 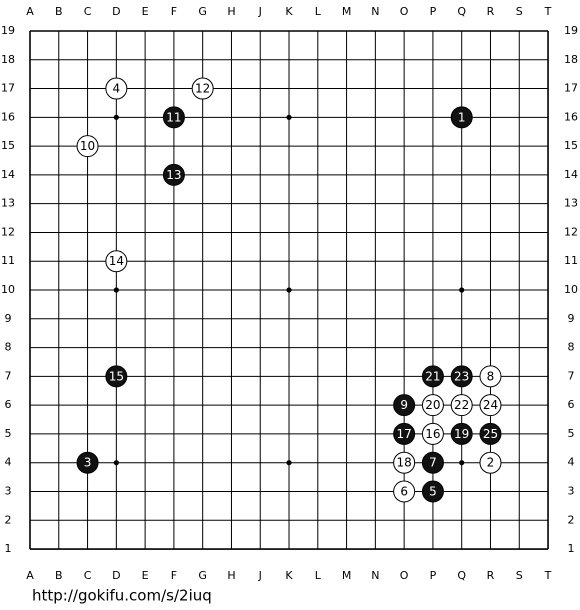 What do you see at coordinates (519, 575) in the screenshot?
I see `column-label: S` at bounding box center [519, 575].